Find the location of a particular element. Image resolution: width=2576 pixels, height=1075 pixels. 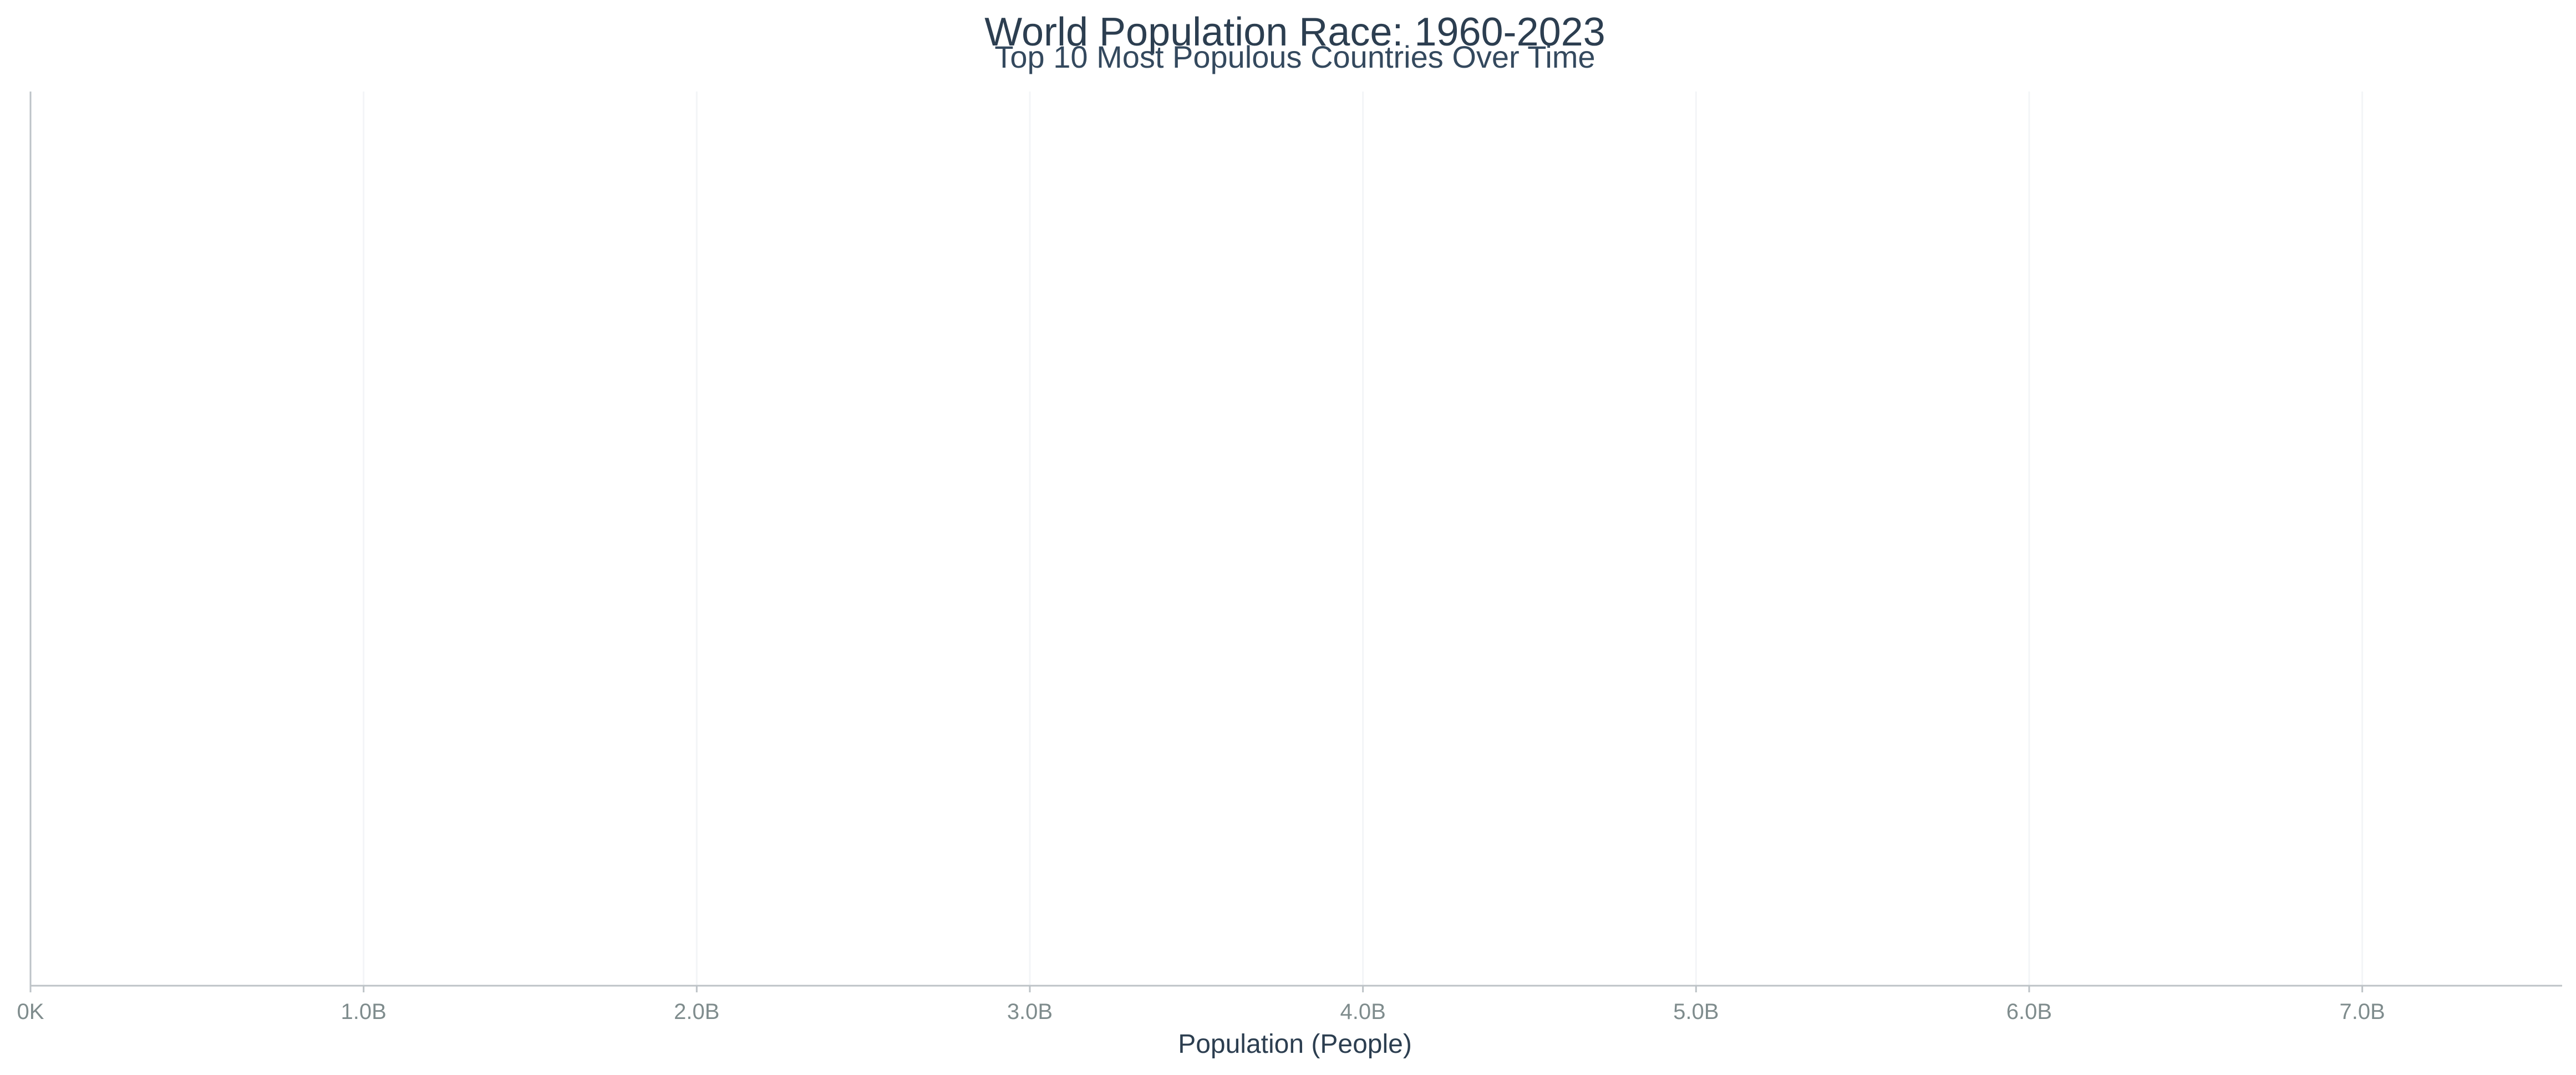

x-tick-label: 6.0B is located at coordinates (2029, 1012).